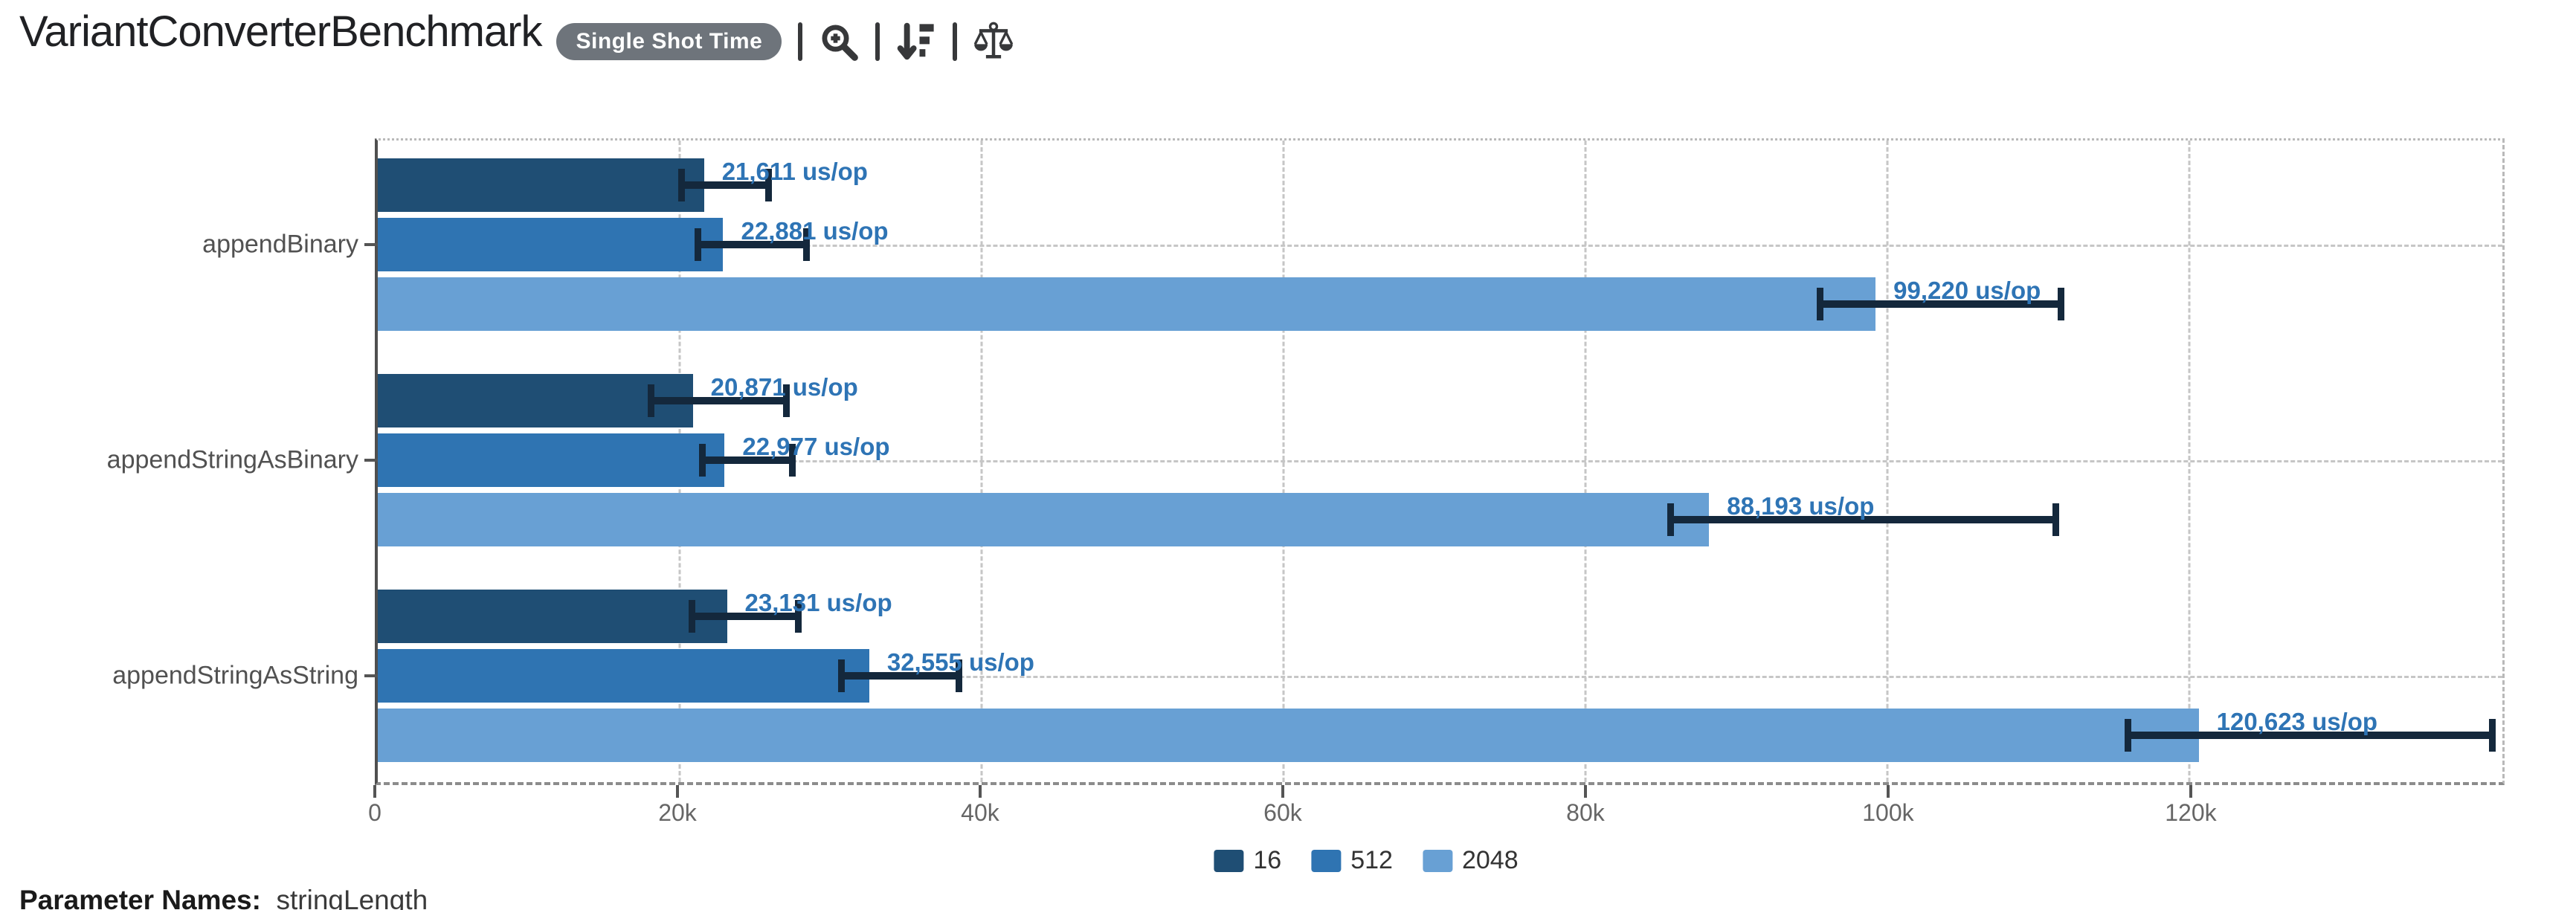 This screenshot has height=910, width=2576. Describe the element at coordinates (352, 897) in the screenshot. I see `parameter-names-value-text: stringLength` at that location.